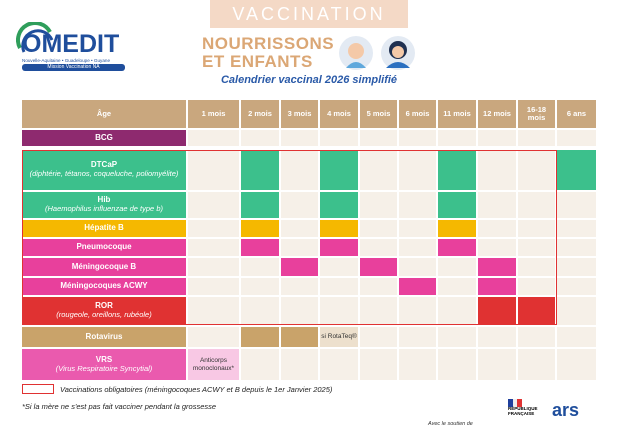  I want to click on column-label: 1 mois, so click(213, 113).